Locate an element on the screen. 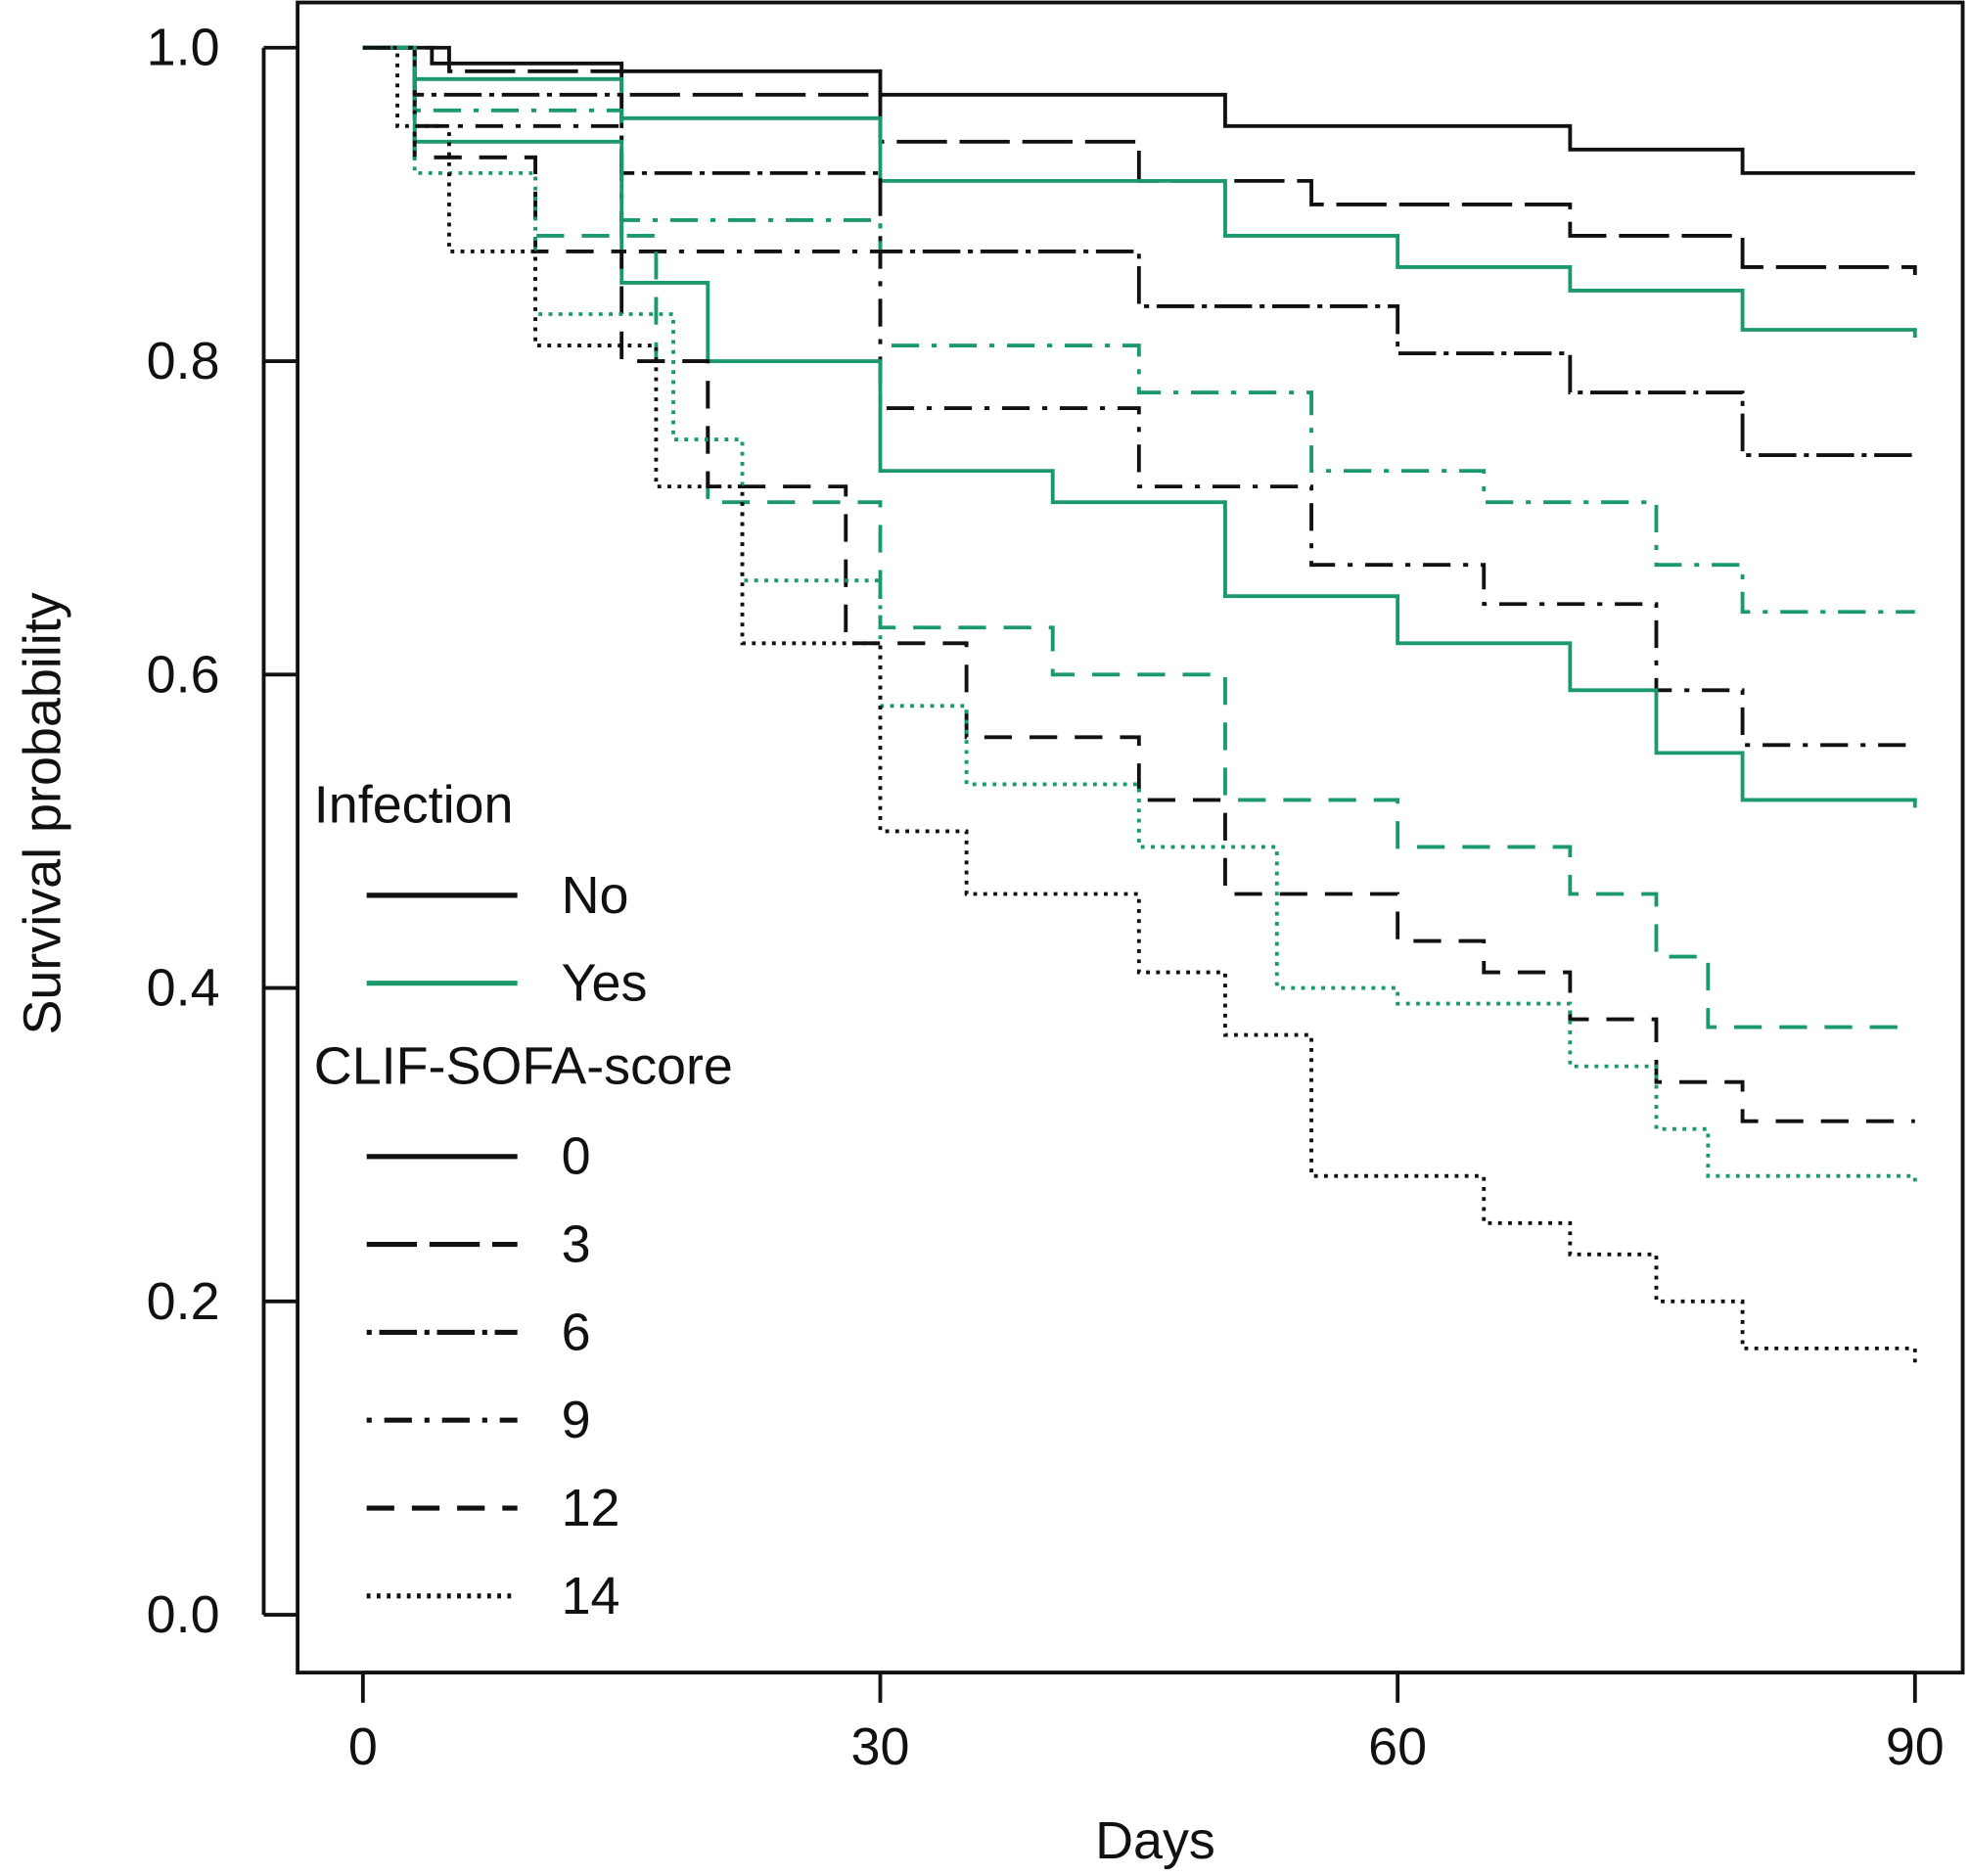  y-tick-label: 0.2 is located at coordinates (183, 1301).